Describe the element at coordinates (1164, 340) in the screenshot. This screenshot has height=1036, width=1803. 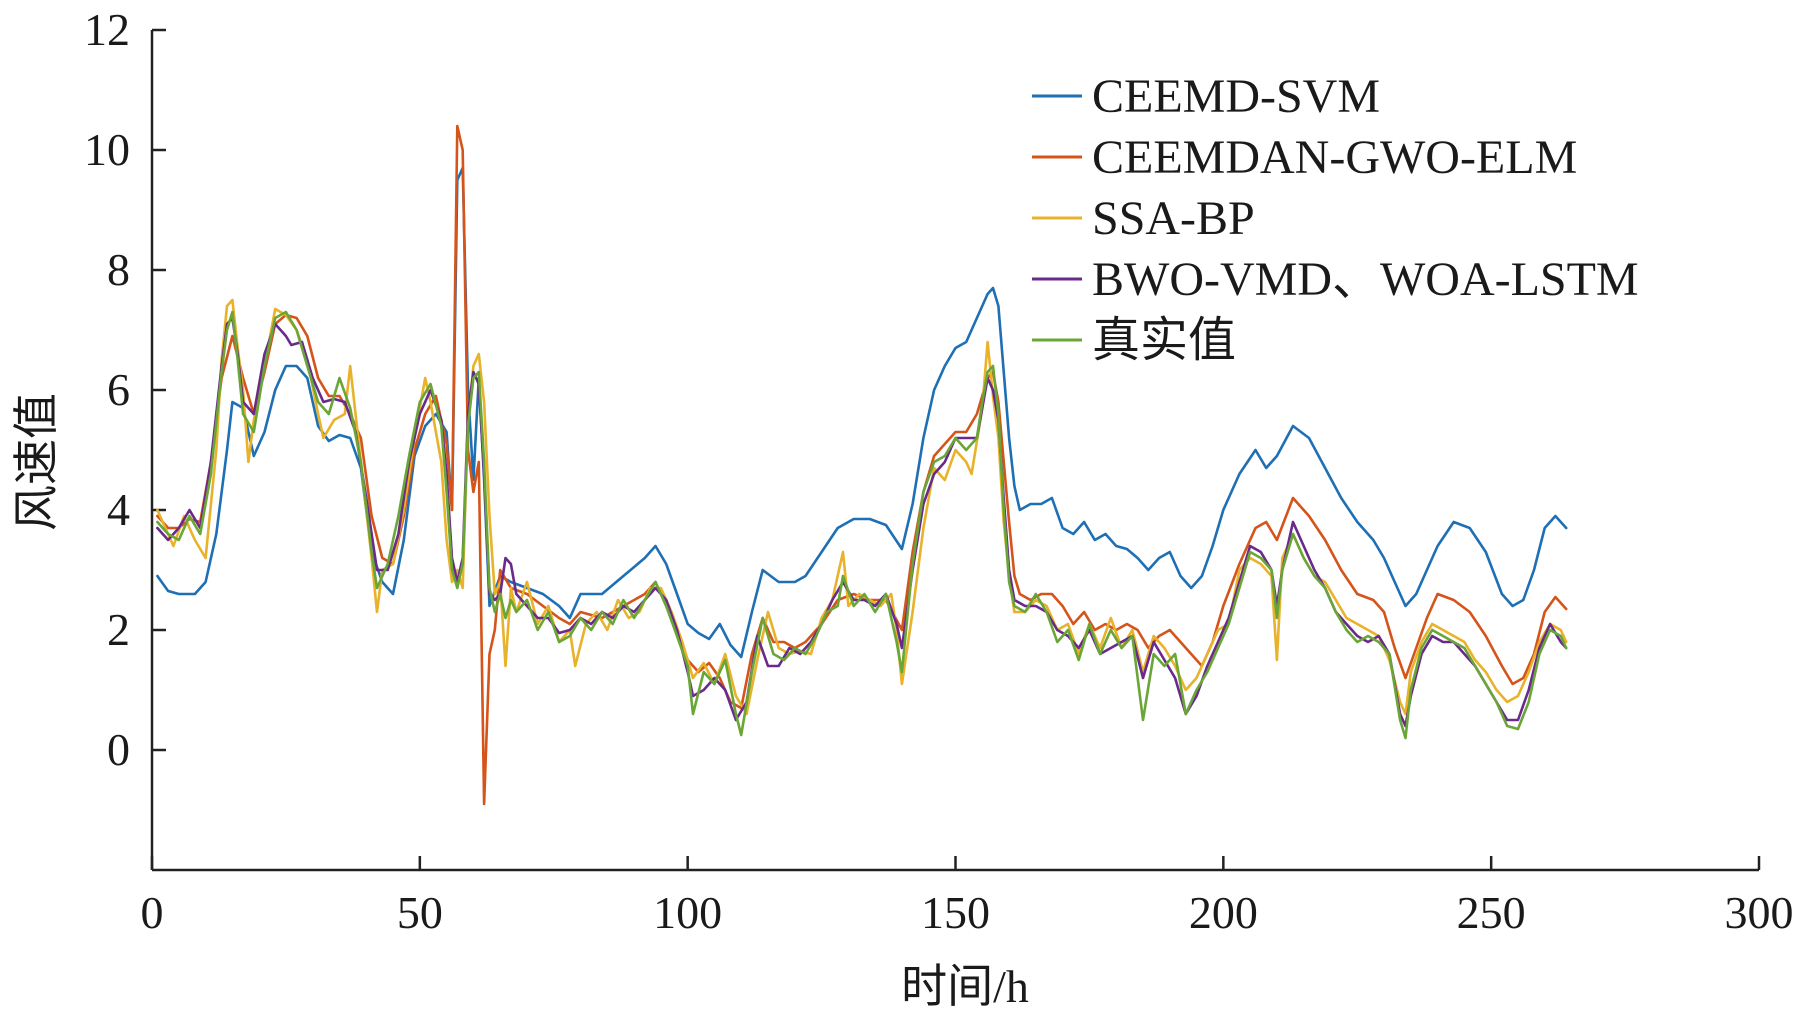
I see `legend-label: 真实值` at that location.